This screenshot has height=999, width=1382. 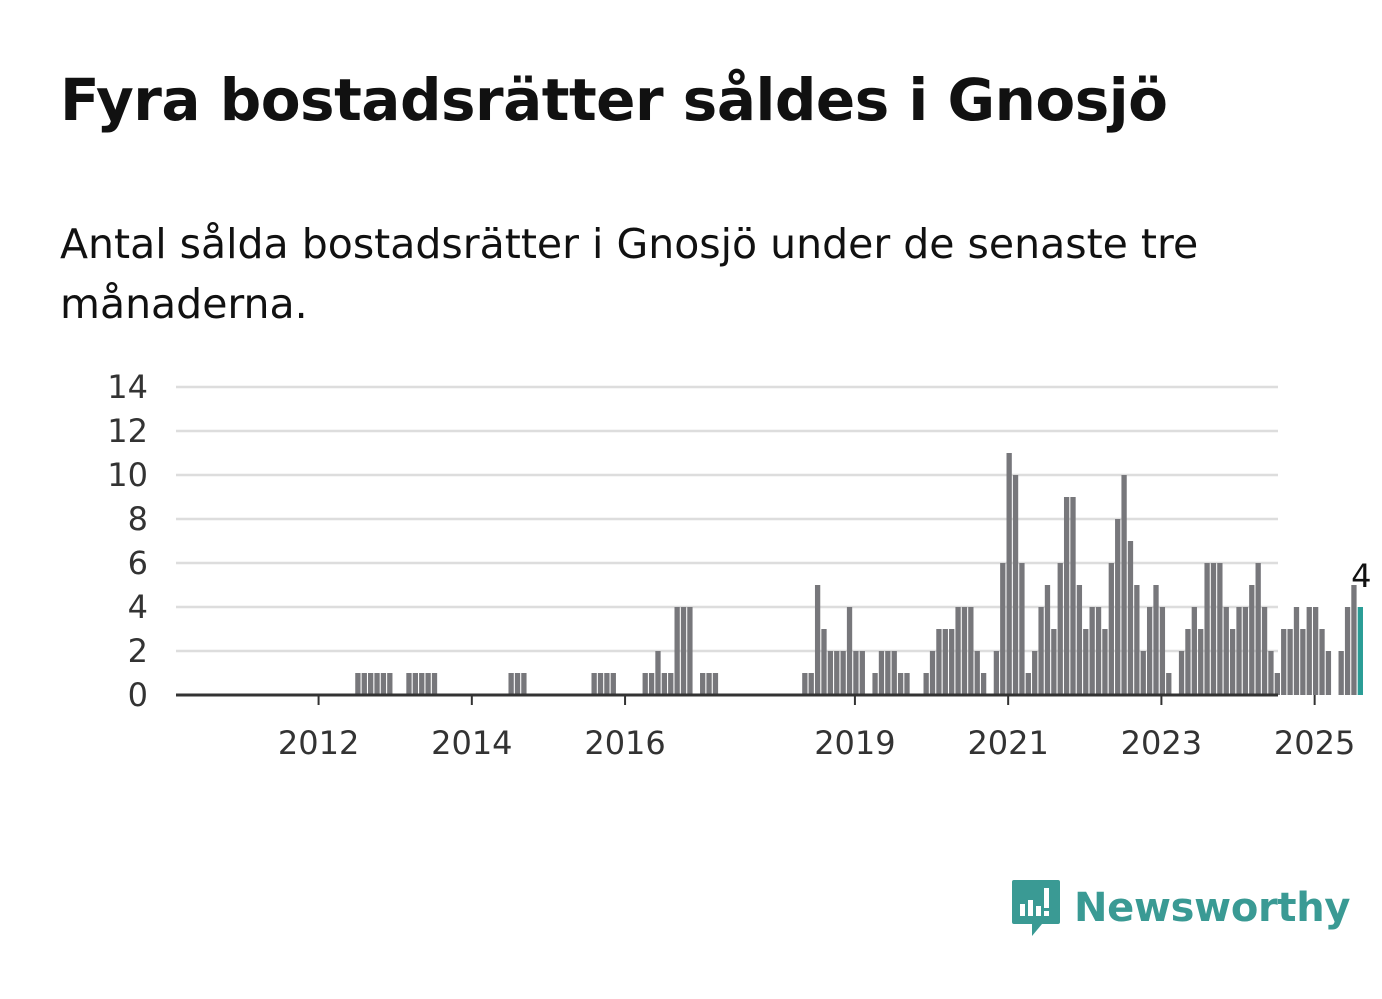 What do you see at coordinates (127, 431) in the screenshot?
I see `y-tick-label: 12` at bounding box center [127, 431].